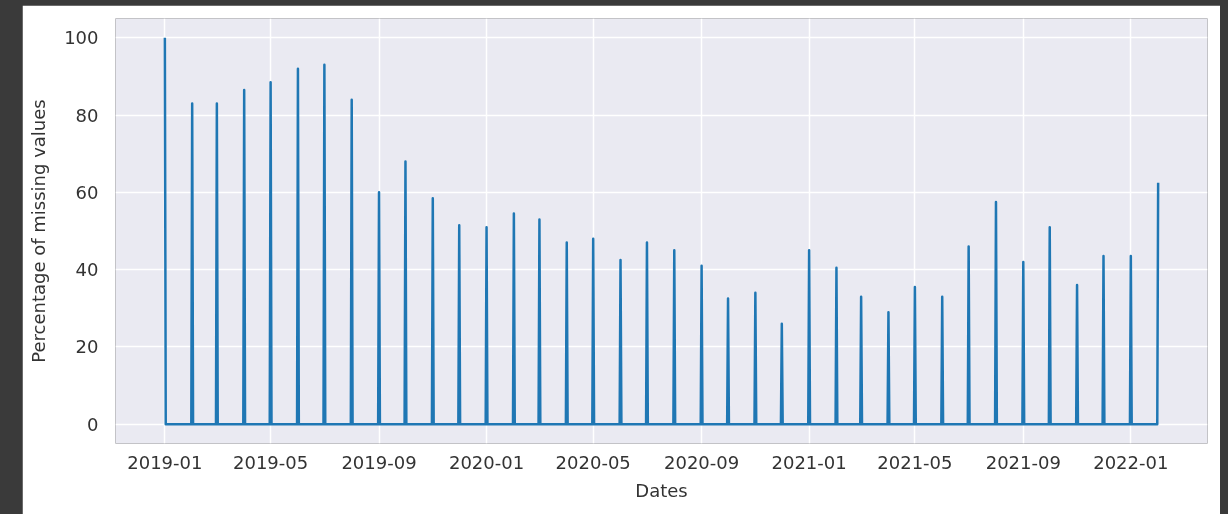 Image resolution: width=1228 pixels, height=514 pixels. What do you see at coordinates (809, 462) in the screenshot?
I see `x-tick-label: 2021-01` at bounding box center [809, 462].